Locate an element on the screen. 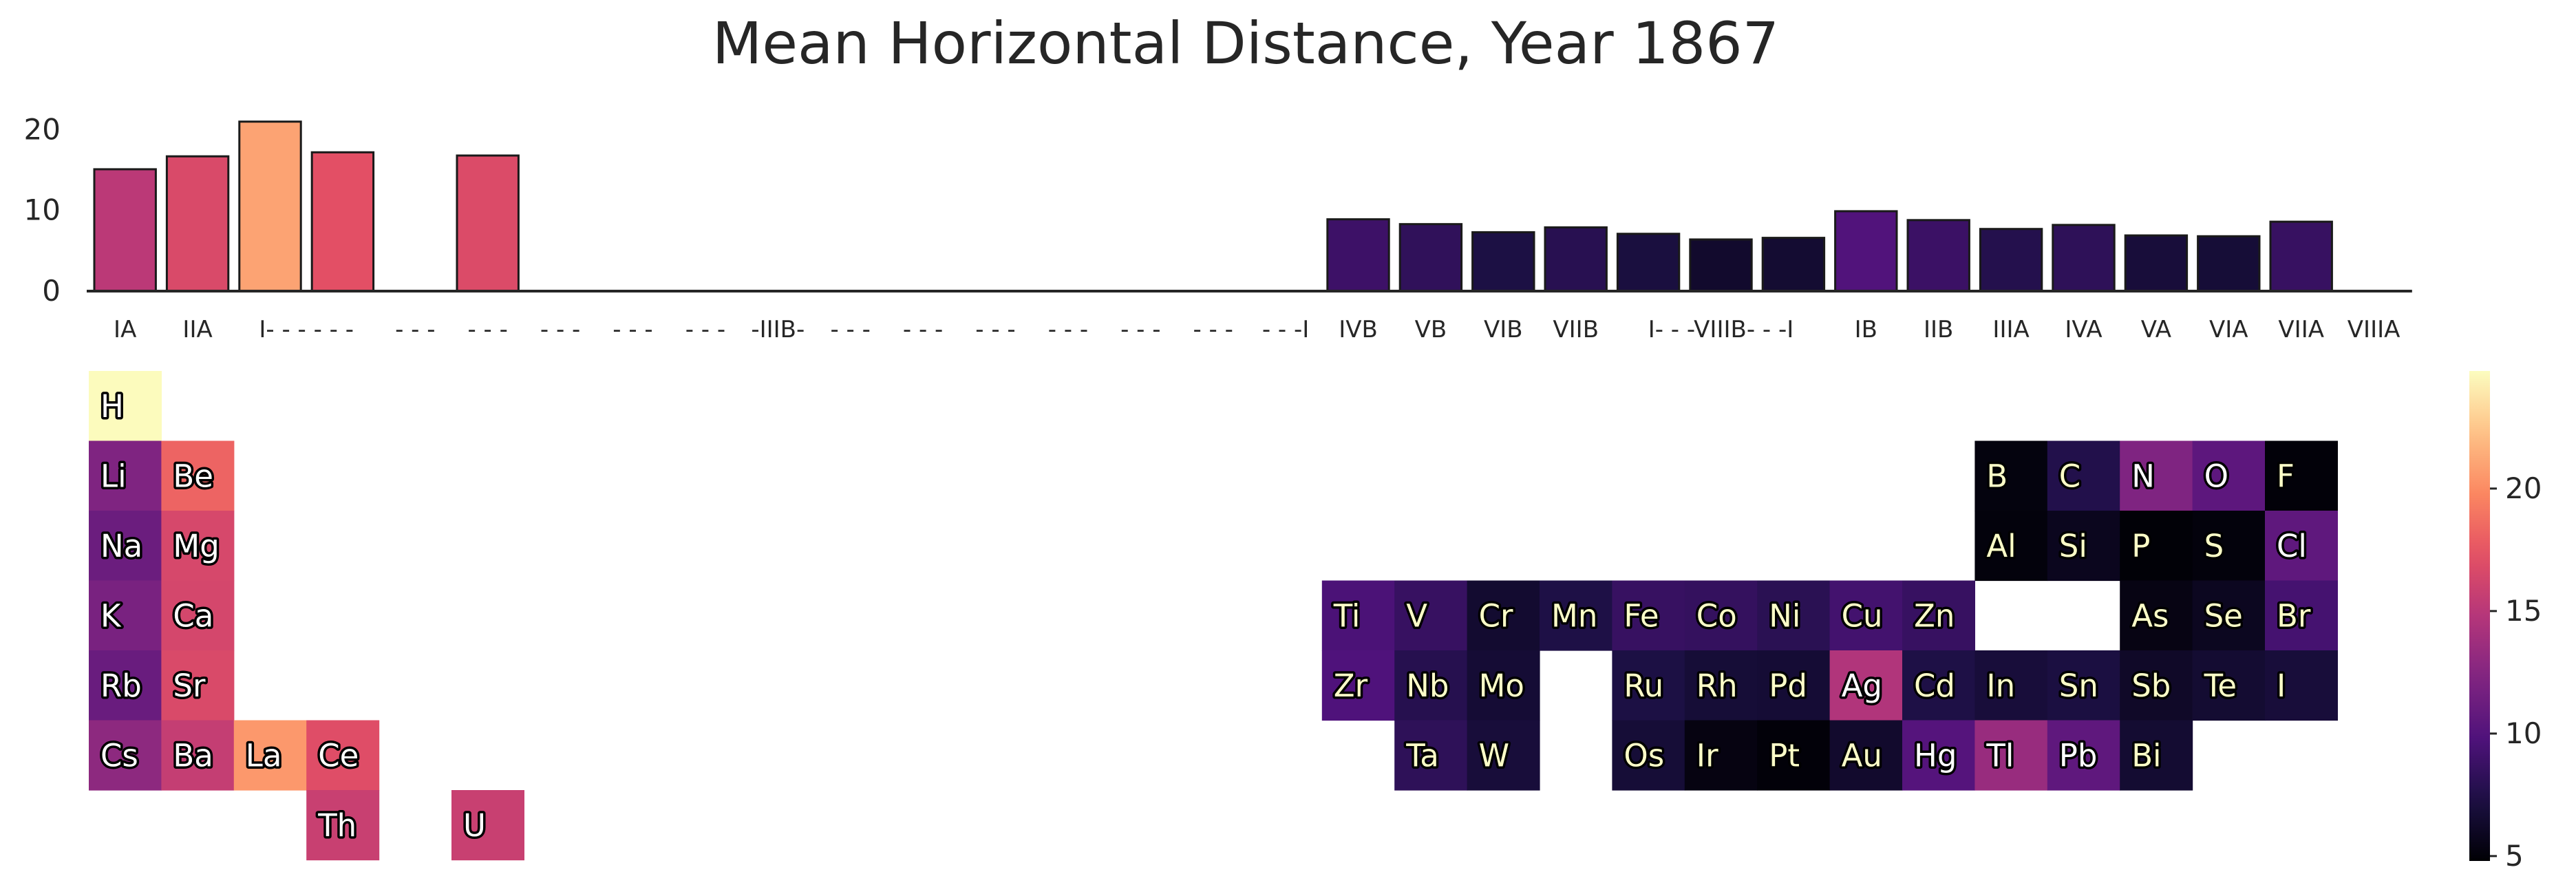 This screenshot has width=2576, height=894. element-symbol: Pb is located at coordinates (2078, 755).